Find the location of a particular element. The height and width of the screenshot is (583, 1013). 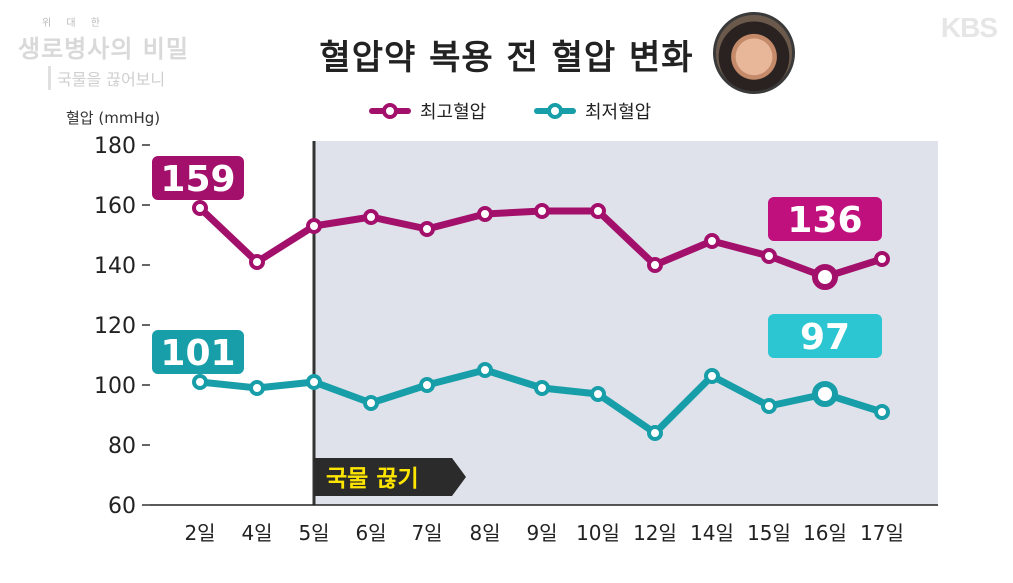

program-logo-subtitle: 위 대 한 is located at coordinates (74, 23).